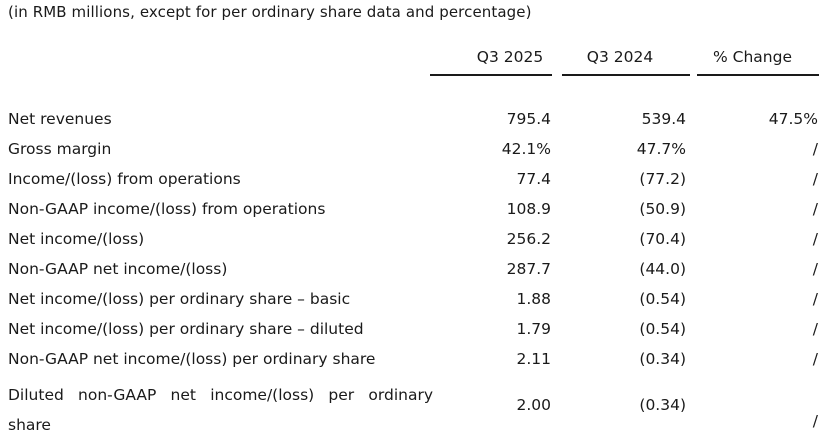 This screenshot has height=445, width=830. Describe the element at coordinates (662, 179) in the screenshot. I see `cell-q3-2024: (77.2)` at that location.